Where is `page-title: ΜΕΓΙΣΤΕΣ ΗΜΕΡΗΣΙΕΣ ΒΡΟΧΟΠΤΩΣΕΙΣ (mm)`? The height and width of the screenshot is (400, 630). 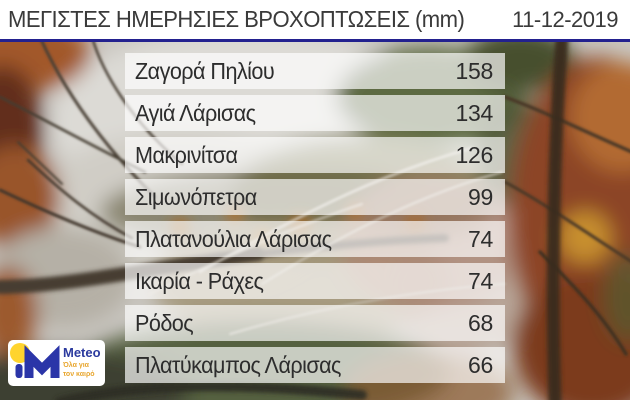
page-title: ΜΕΓΙΣΤΕΣ ΗΜΕΡΗΣΙΕΣ ΒΡΟΧΟΠΤΩΣΕΙΣ (mm) is located at coordinates (236, 19).